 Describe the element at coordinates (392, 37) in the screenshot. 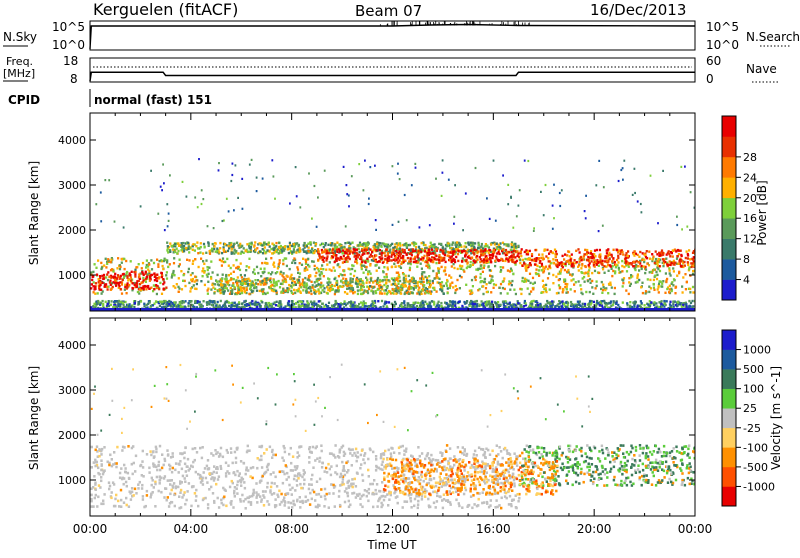

I see `sky-count-line` at that location.